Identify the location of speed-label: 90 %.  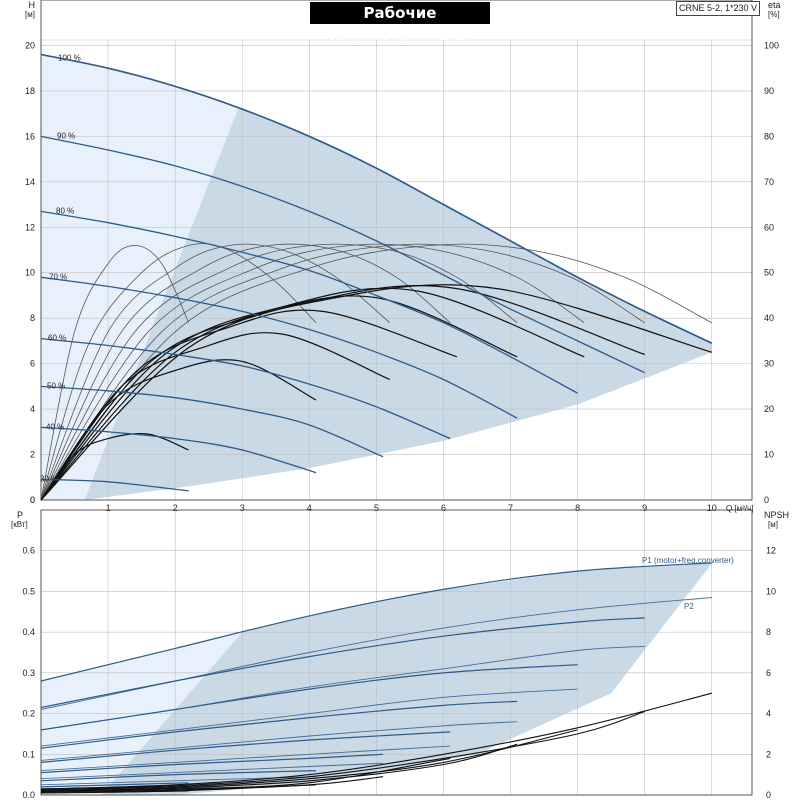
(66, 135).